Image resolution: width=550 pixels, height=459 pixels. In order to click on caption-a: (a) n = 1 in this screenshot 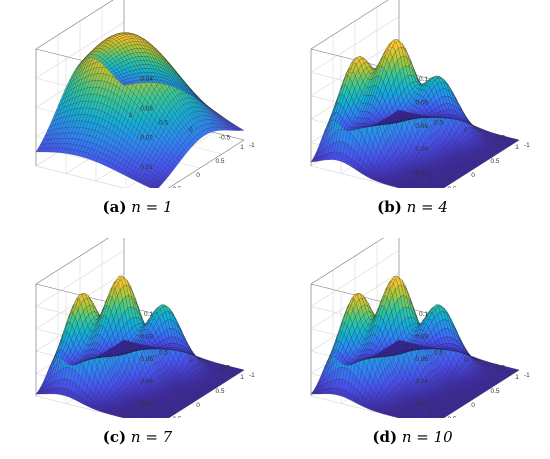, I will do `click(137, 207)`.